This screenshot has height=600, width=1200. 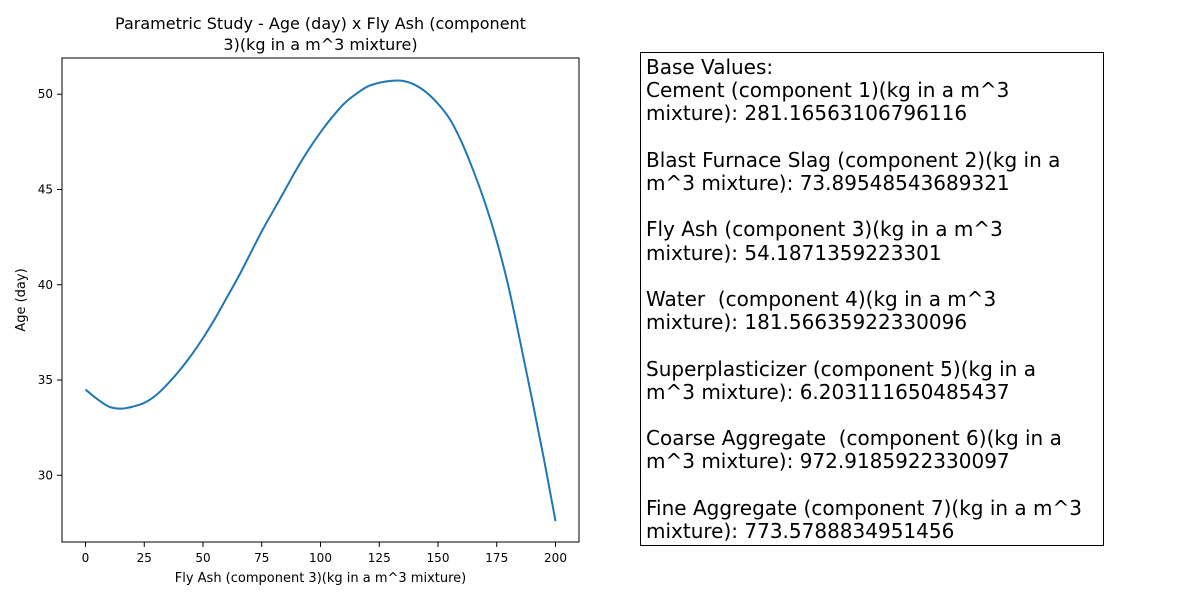 What do you see at coordinates (45, 94) in the screenshot?
I see `y-tick-label: 50` at bounding box center [45, 94].